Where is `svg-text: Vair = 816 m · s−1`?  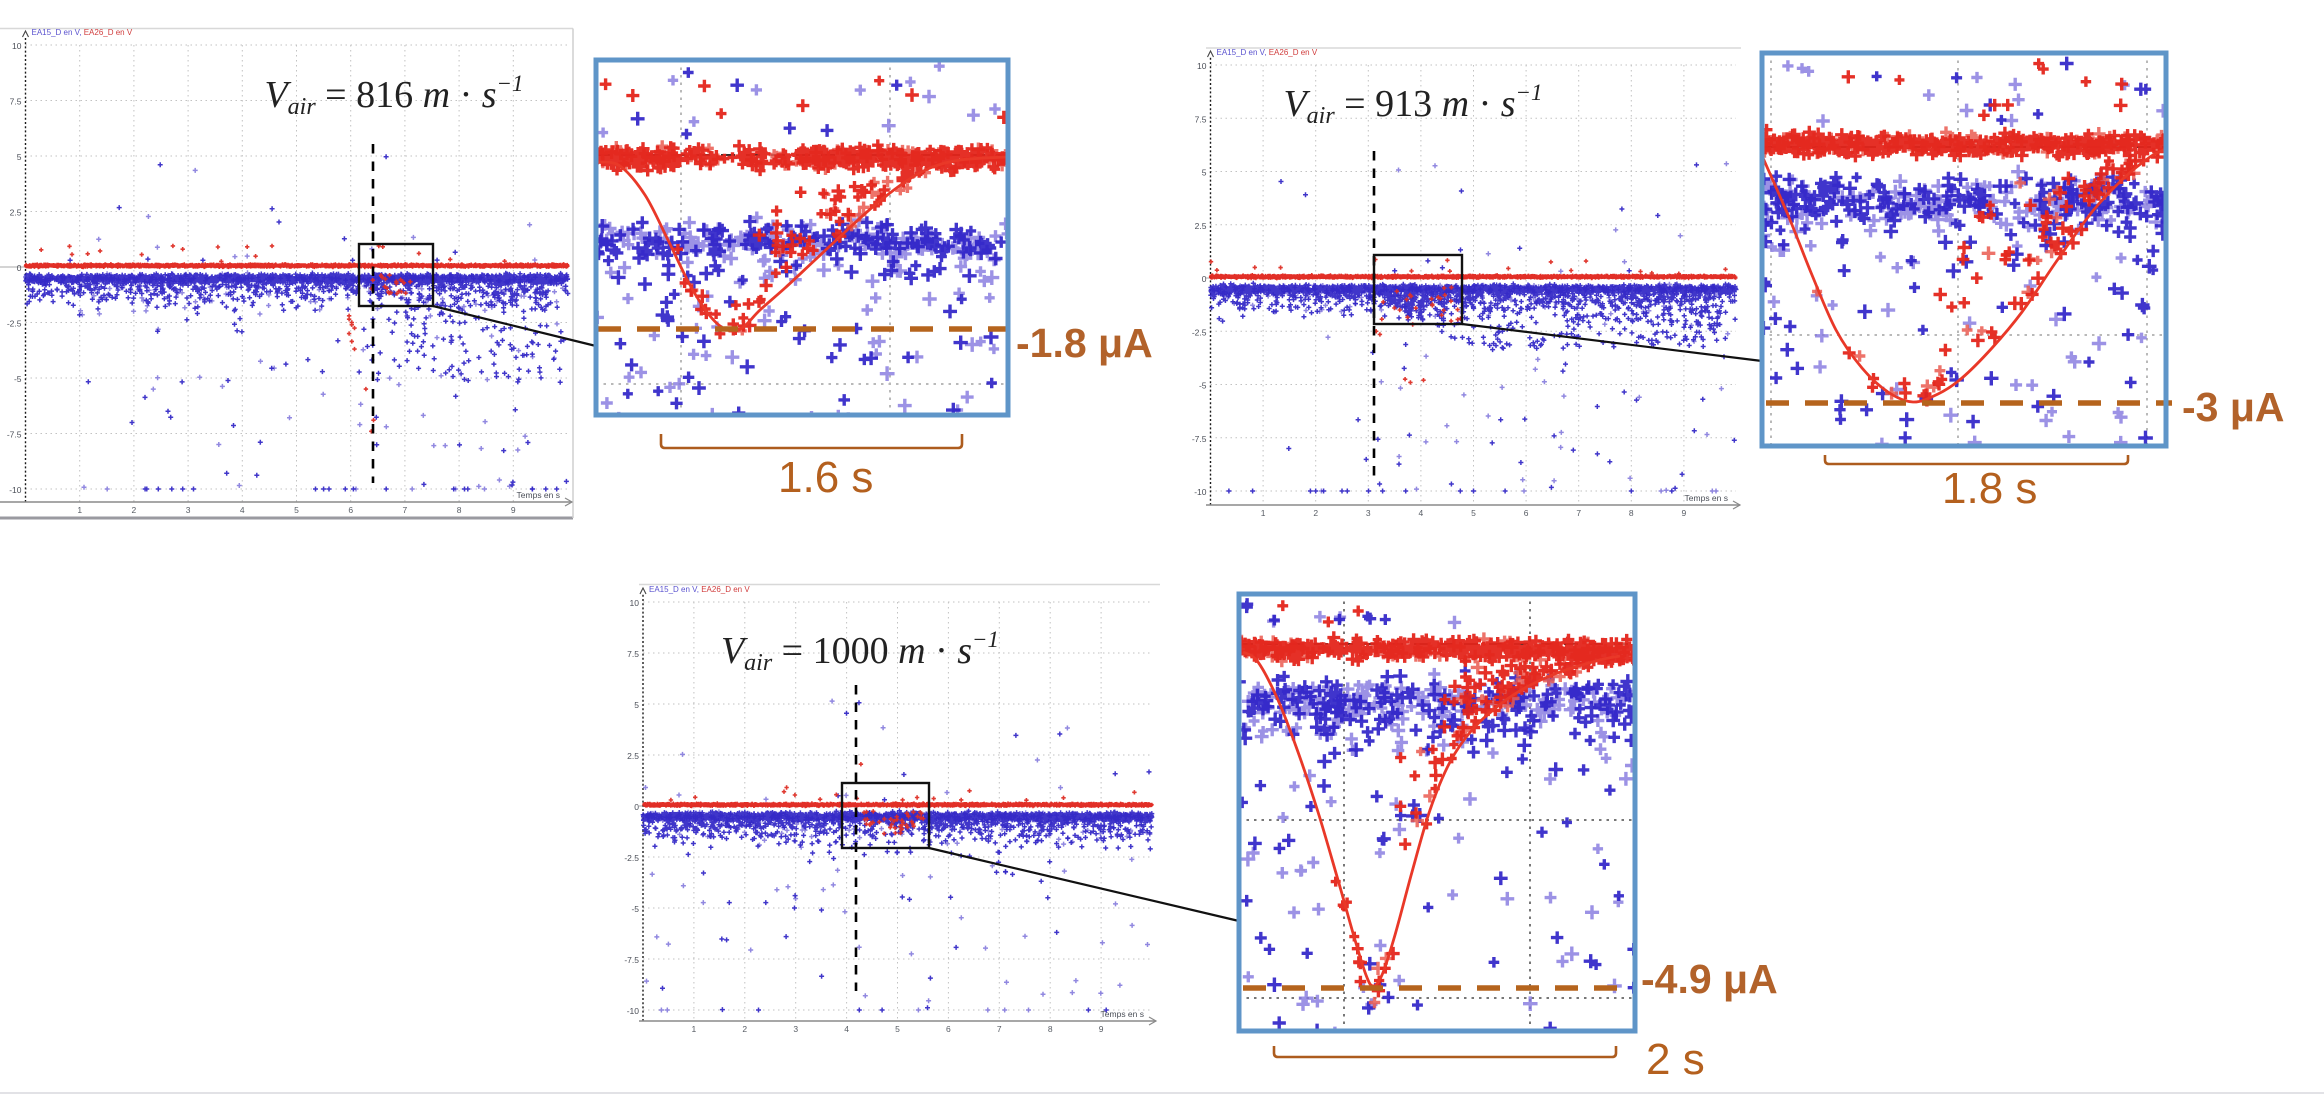 svg-text: Vair = 816 m · s−1 is located at coordinates (393, 95).